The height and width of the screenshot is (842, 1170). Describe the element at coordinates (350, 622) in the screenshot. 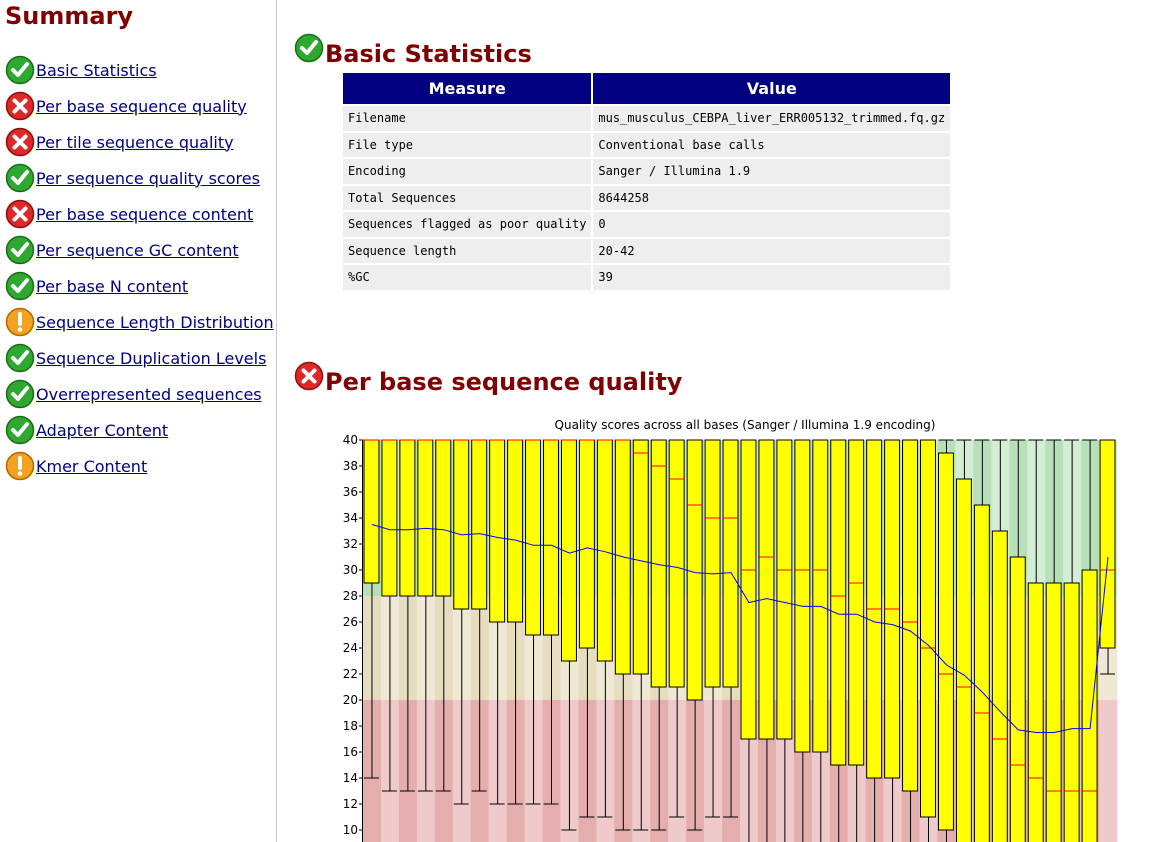

I see `y-tick-label: 26` at that location.